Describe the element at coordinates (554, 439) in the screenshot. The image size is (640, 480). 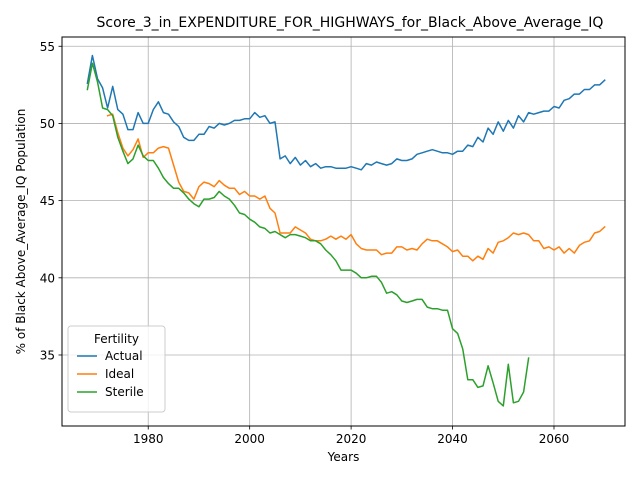
I see `x-tick-label: 2060` at that location.